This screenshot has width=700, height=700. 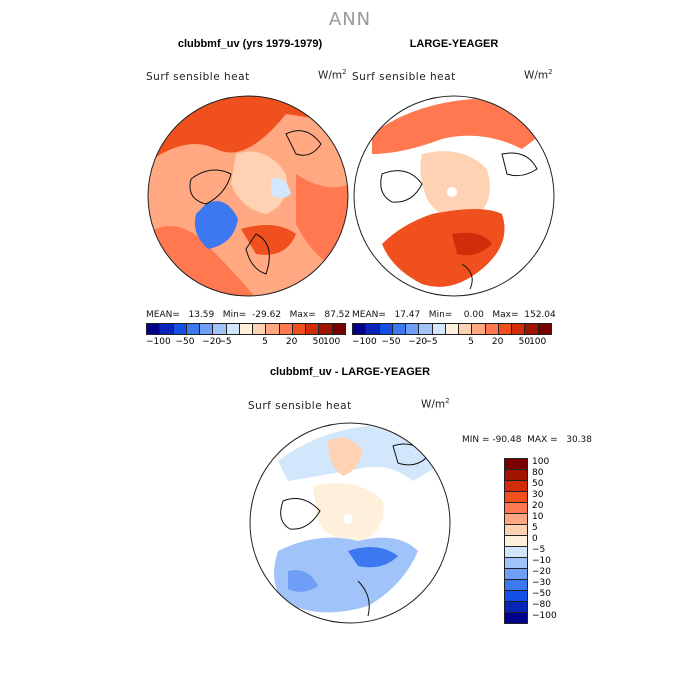 What do you see at coordinates (225, 342) in the screenshot?
I see `panel1-colorbar-tick-label: −5` at bounding box center [225, 342].